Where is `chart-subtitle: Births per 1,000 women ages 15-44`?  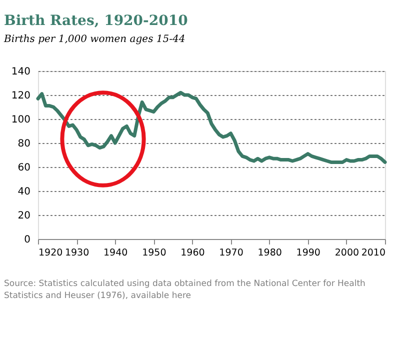 chart-subtitle: Births per 1,000 women ages 15-44 is located at coordinates (94, 39).